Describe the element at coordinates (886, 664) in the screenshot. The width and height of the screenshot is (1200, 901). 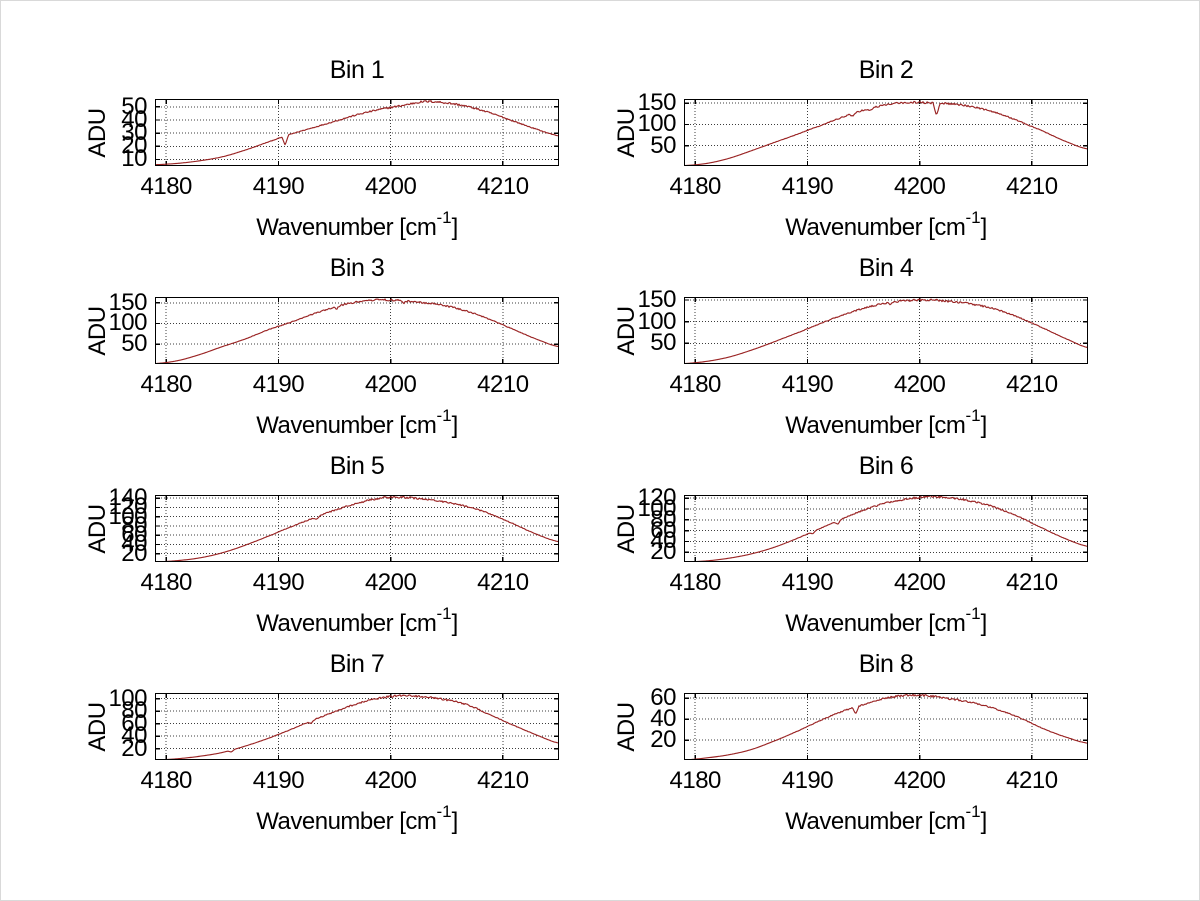
I see `subplot-title: Bin 8` at that location.